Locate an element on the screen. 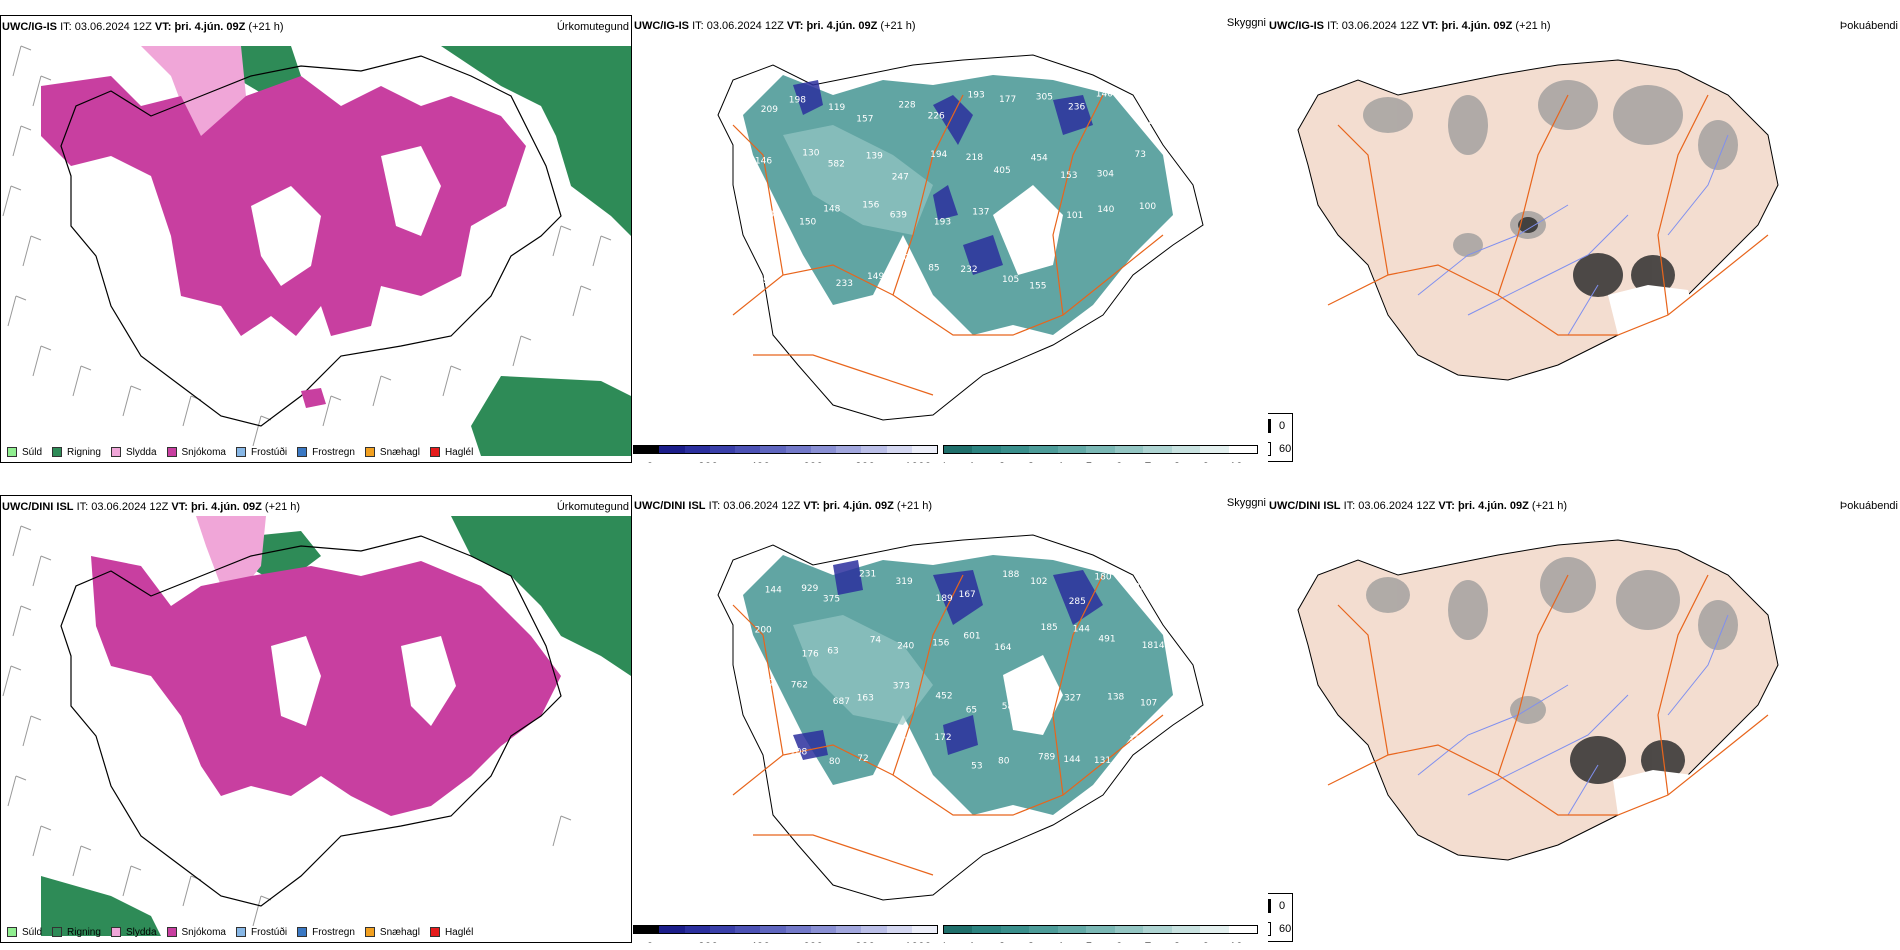 The image size is (1900, 950). ceiling-value-label: 153 is located at coordinates (1068, 176).